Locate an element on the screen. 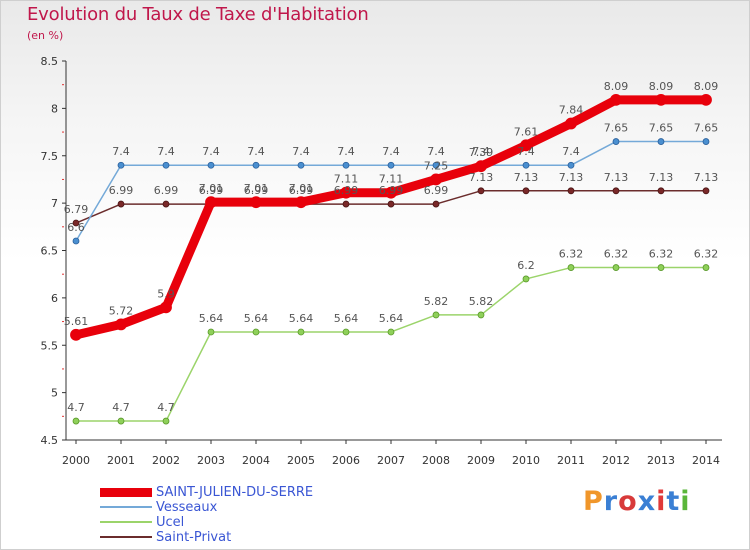 This screenshot has width=750, height=550. legend-item-saint-privat: Saint-Privat is located at coordinates (260, 537).